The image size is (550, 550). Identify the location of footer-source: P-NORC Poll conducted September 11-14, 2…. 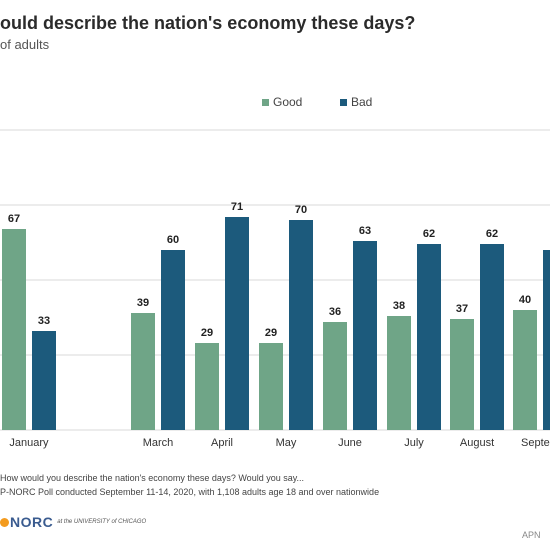
(190, 492).